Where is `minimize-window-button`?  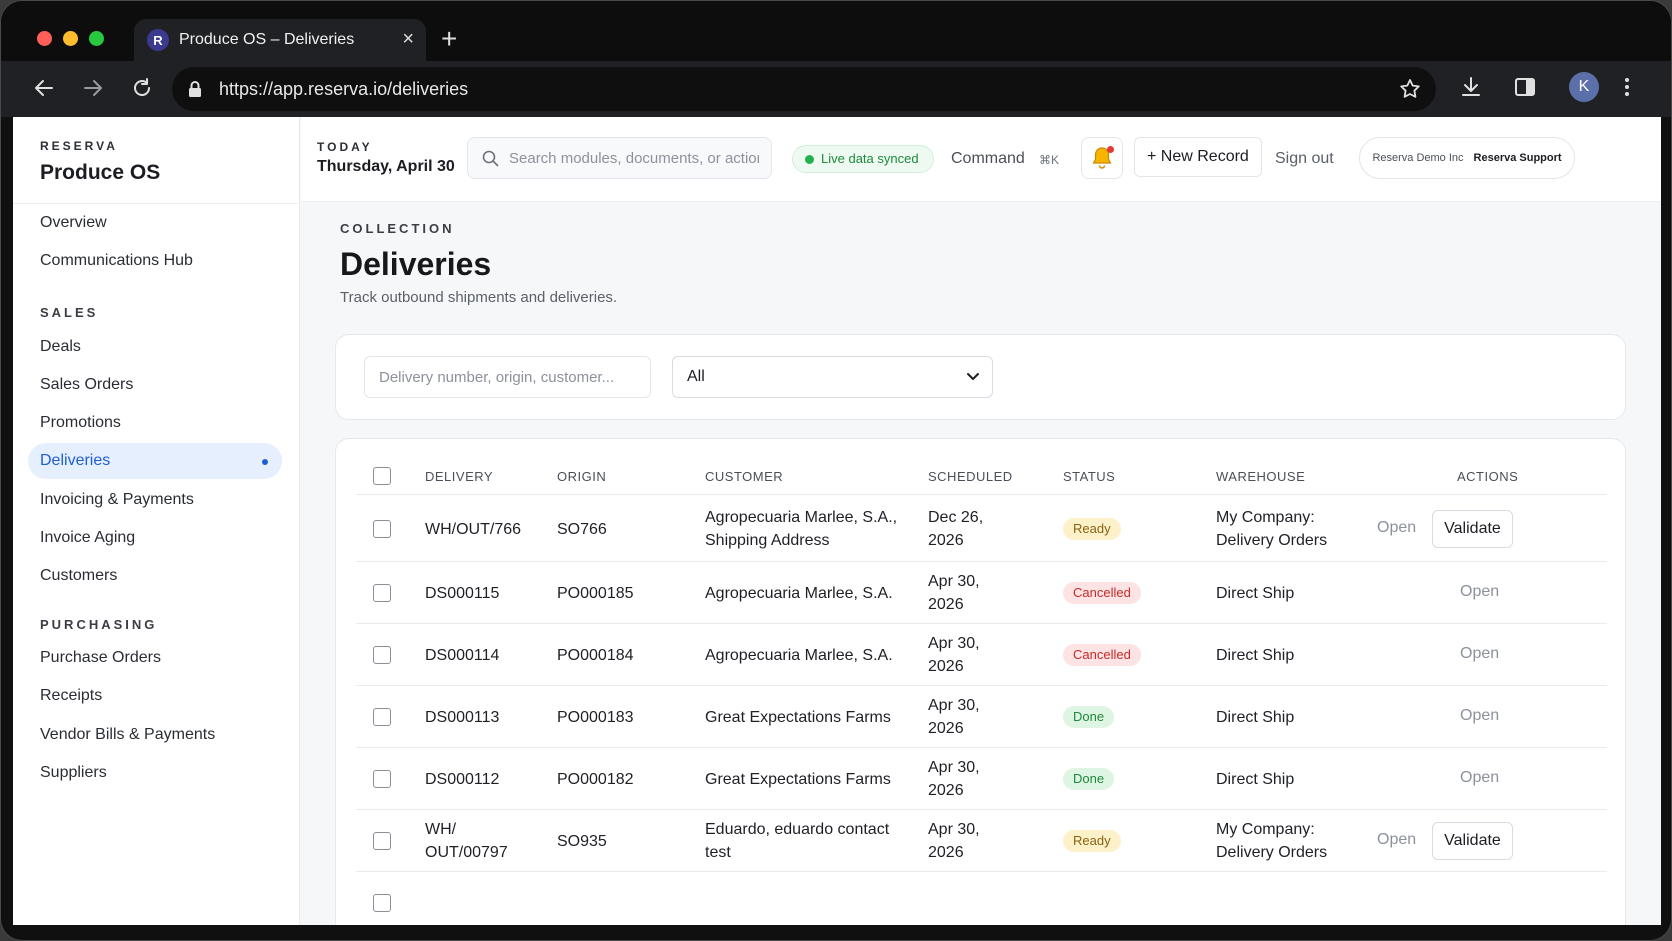 minimize-window-button is located at coordinates (70, 38).